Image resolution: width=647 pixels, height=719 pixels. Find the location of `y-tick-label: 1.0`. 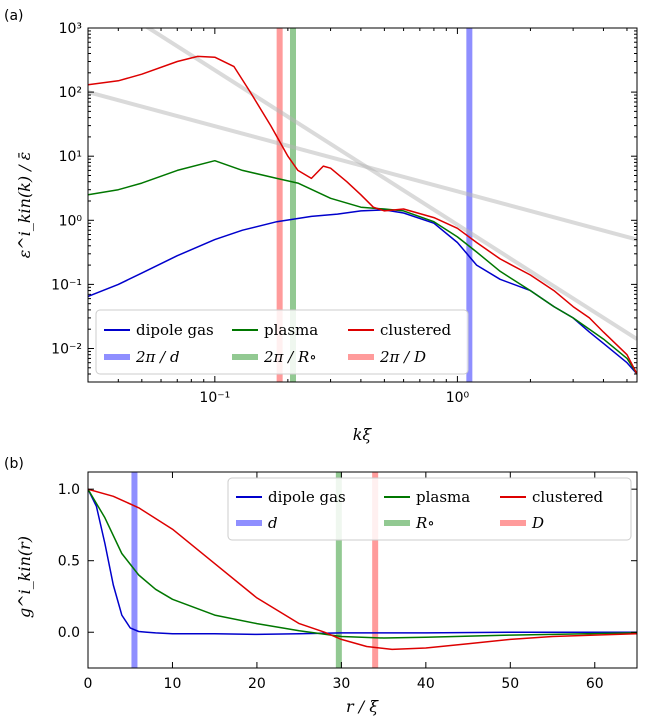

y-tick-label: 1.0 is located at coordinates (69, 490).